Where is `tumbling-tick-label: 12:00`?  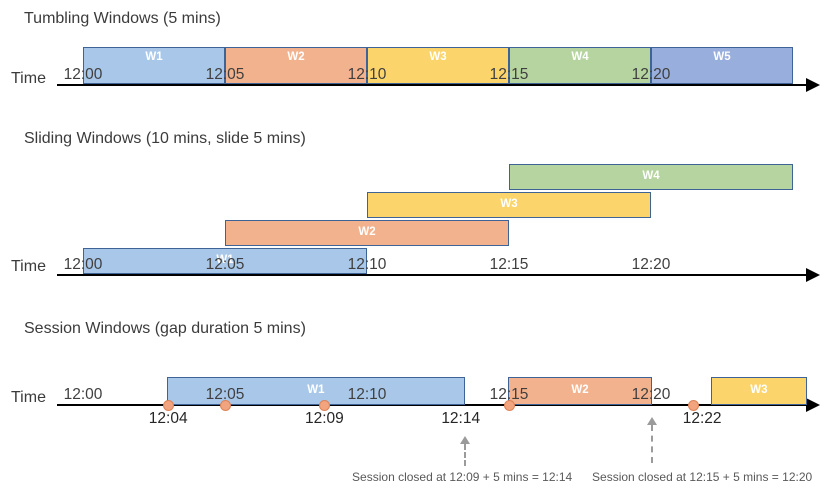
tumbling-tick-label: 12:00 is located at coordinates (83, 74).